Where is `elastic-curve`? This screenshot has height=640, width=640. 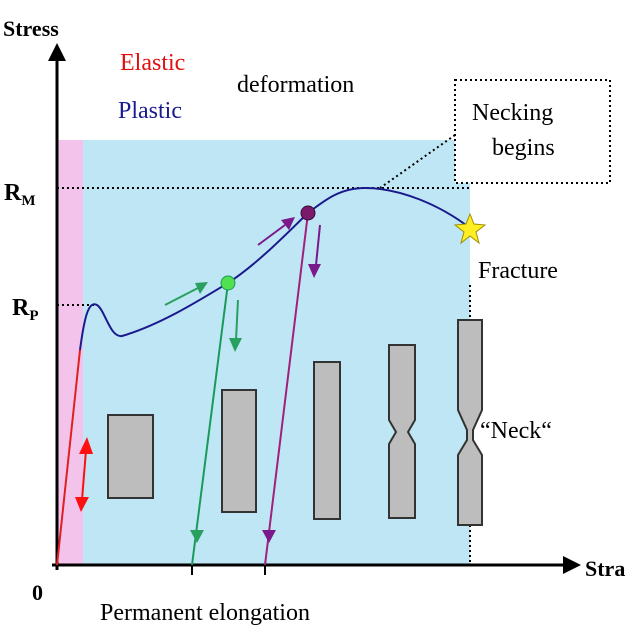 elastic-curve is located at coordinates (68, 457).